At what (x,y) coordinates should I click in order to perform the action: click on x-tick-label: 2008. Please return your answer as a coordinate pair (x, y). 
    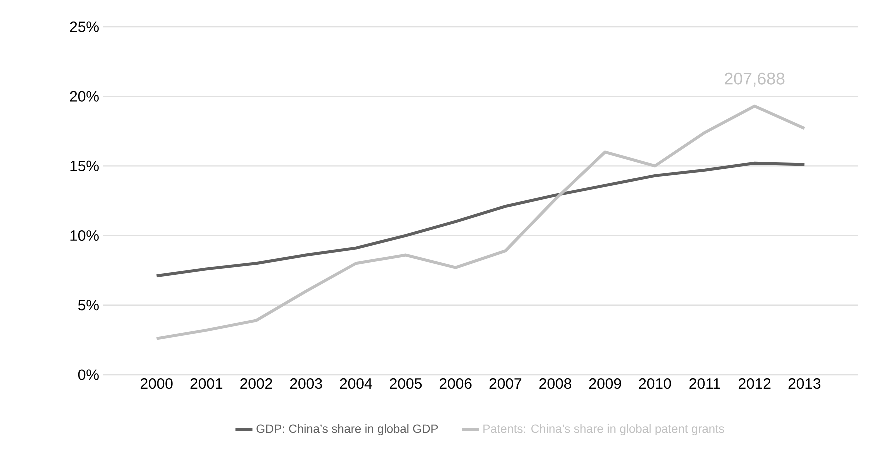
    Looking at the image, I should click on (556, 384).